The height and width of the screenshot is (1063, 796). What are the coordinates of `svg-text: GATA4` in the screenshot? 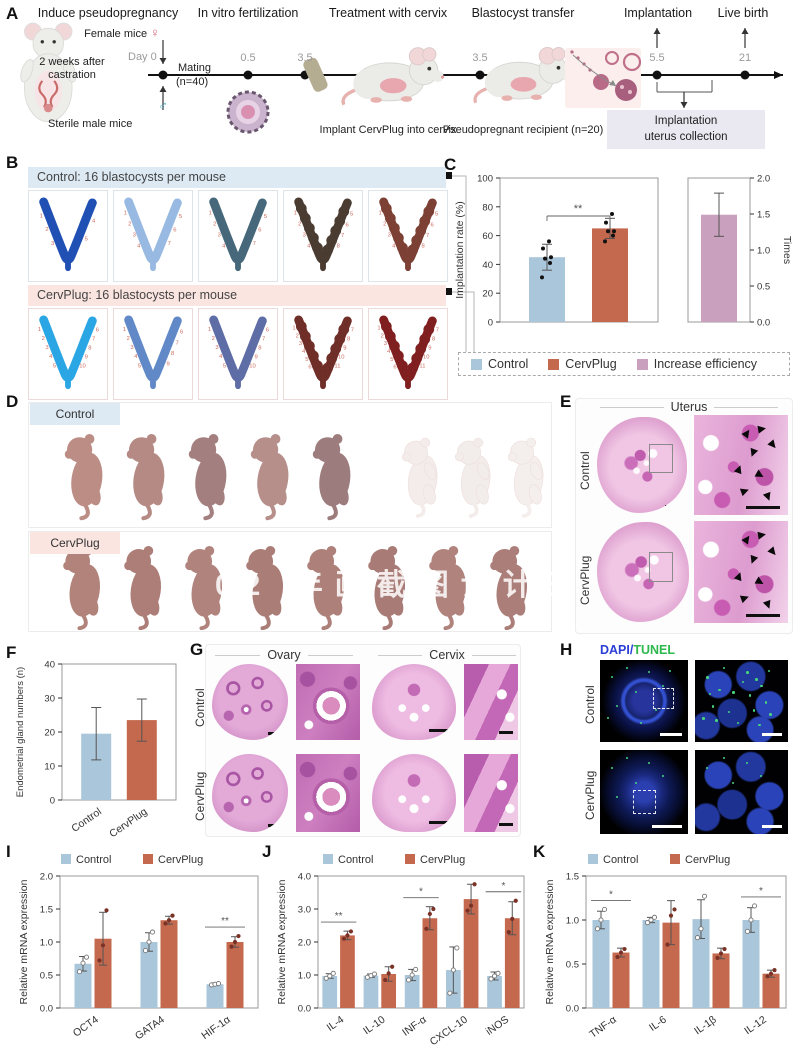 It's located at (150, 1028).